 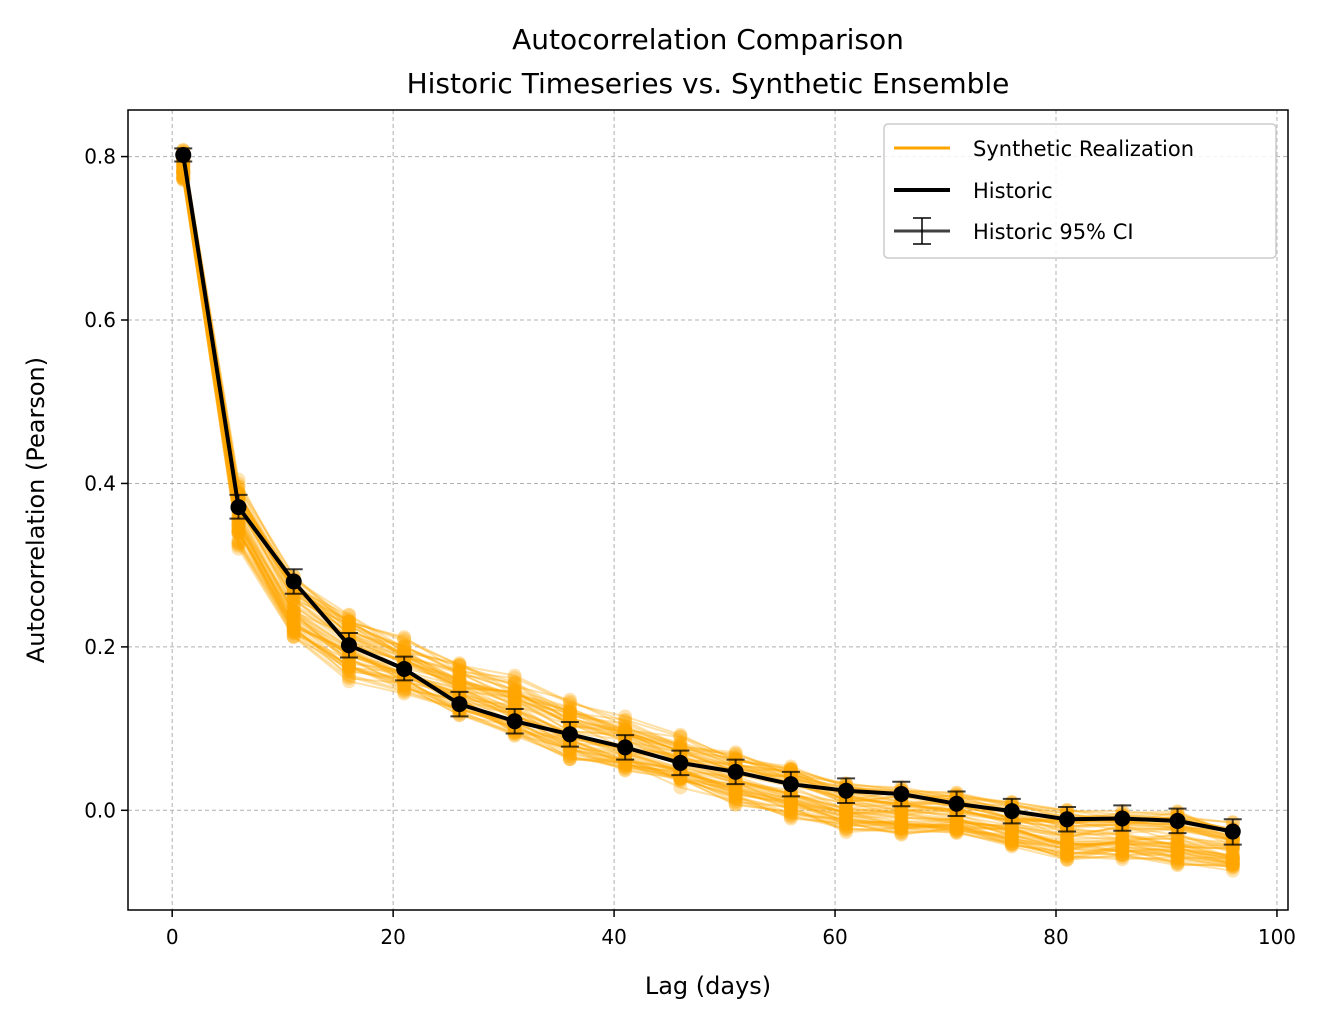 I want to click on x-tick-label: 60, so click(x=834, y=937).